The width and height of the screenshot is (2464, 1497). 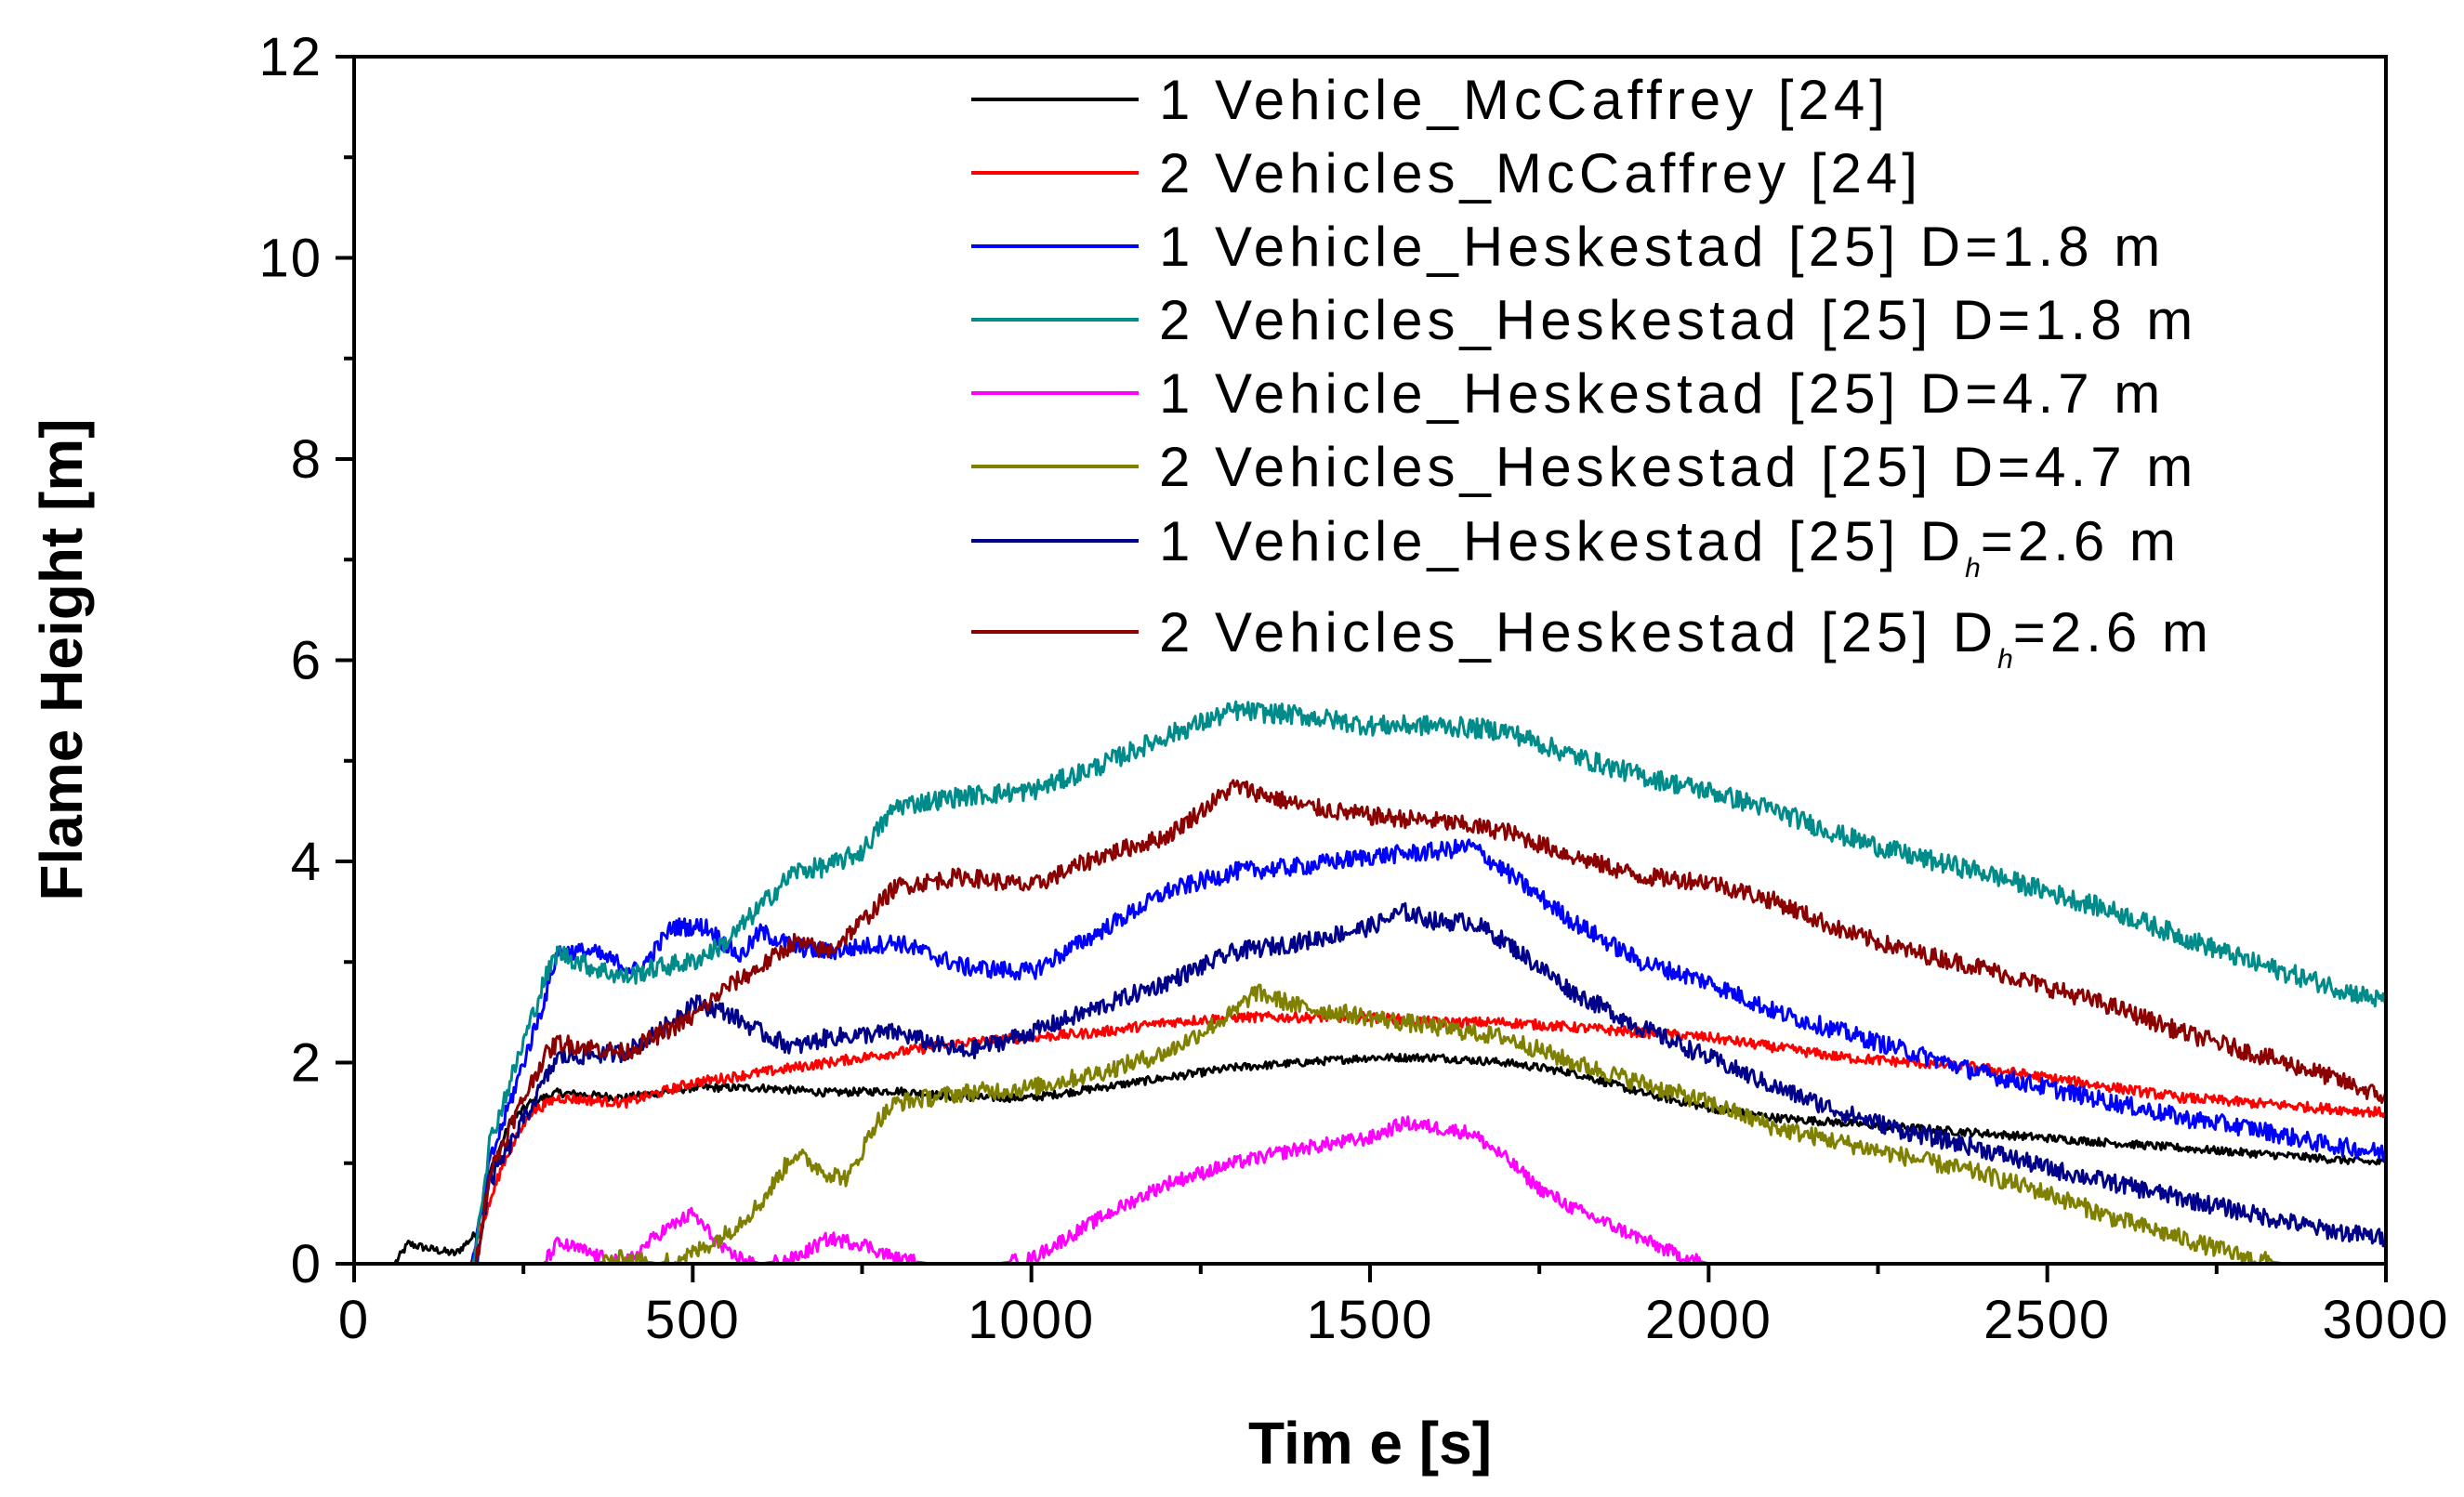 I want to click on legend-label-5: 1 Vehicle_Heskestad [25] D=4.7 m, so click(x=1662, y=393).